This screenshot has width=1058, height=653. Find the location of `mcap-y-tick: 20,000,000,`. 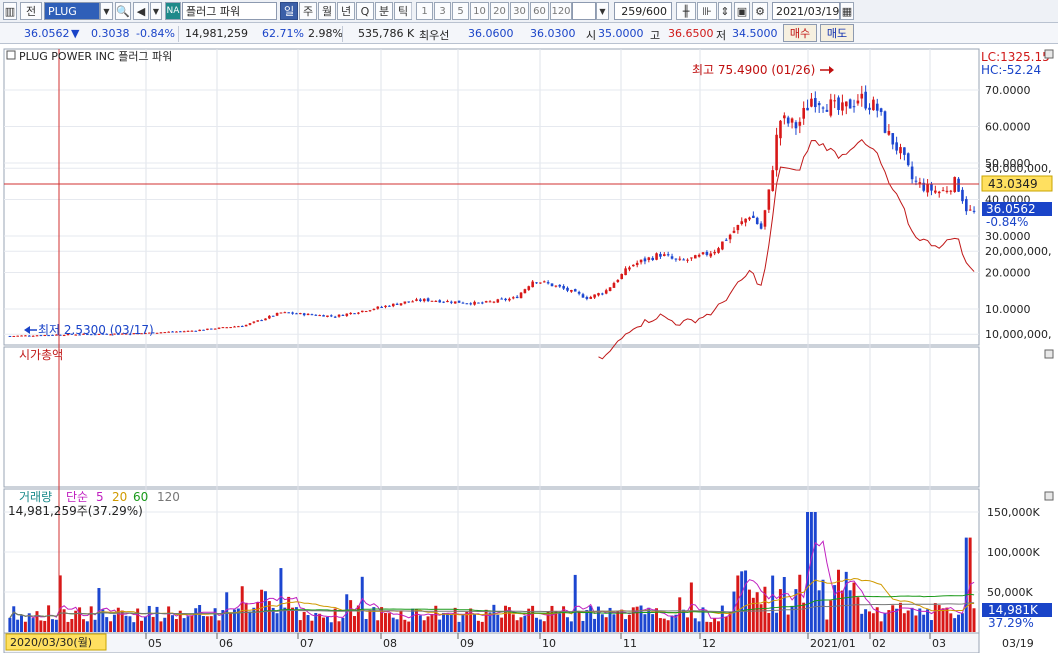

mcap-y-tick: 20,000,000, is located at coordinates (1018, 251).